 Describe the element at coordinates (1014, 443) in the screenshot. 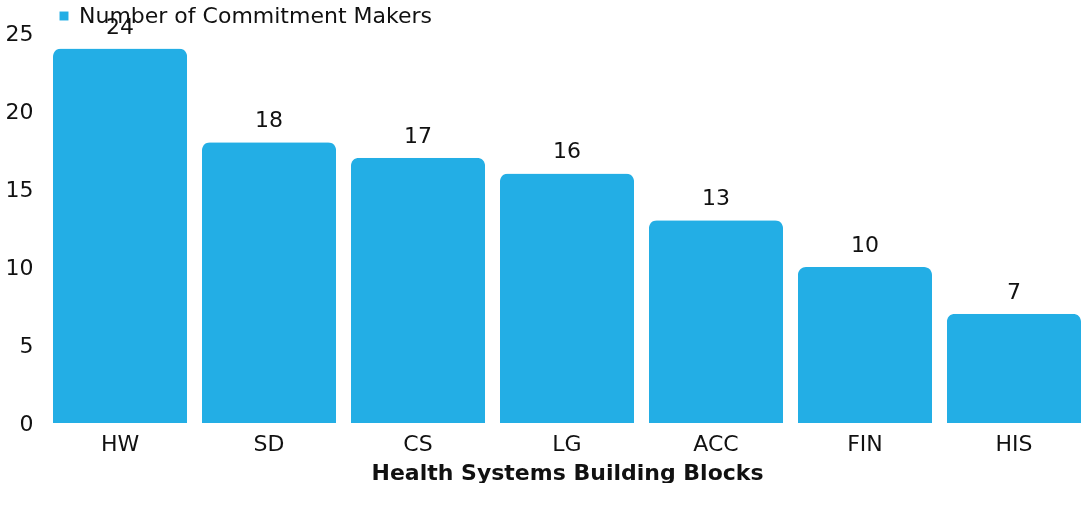

I see `x-tick-label: HIS` at that location.